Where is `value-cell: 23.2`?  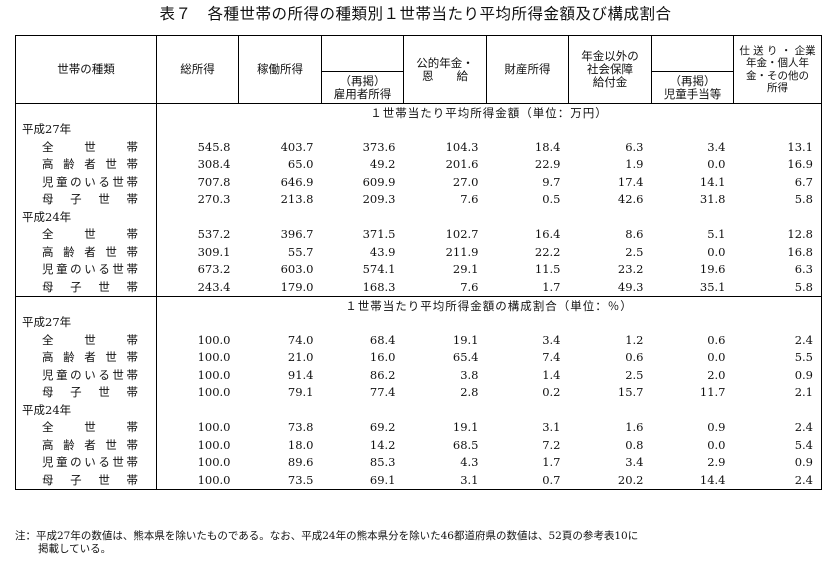 value-cell: 23.2 is located at coordinates (630, 269).